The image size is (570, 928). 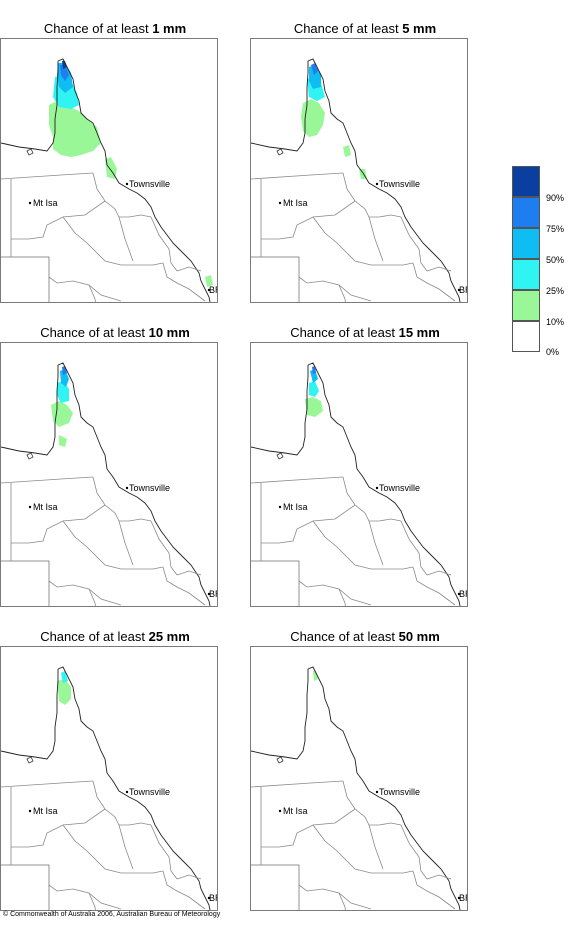 I want to click on title-amount: 10 mm, so click(x=169, y=332).